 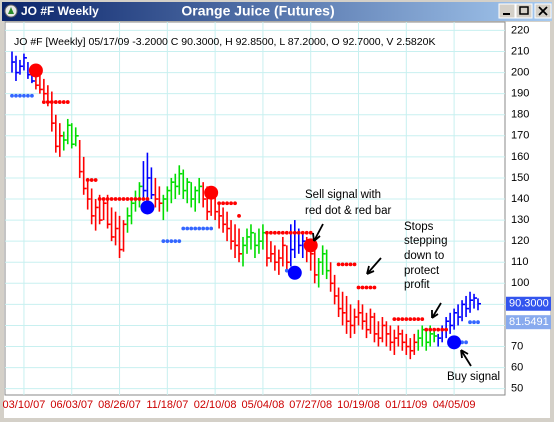 I want to click on title-bar, so click(x=277, y=11).